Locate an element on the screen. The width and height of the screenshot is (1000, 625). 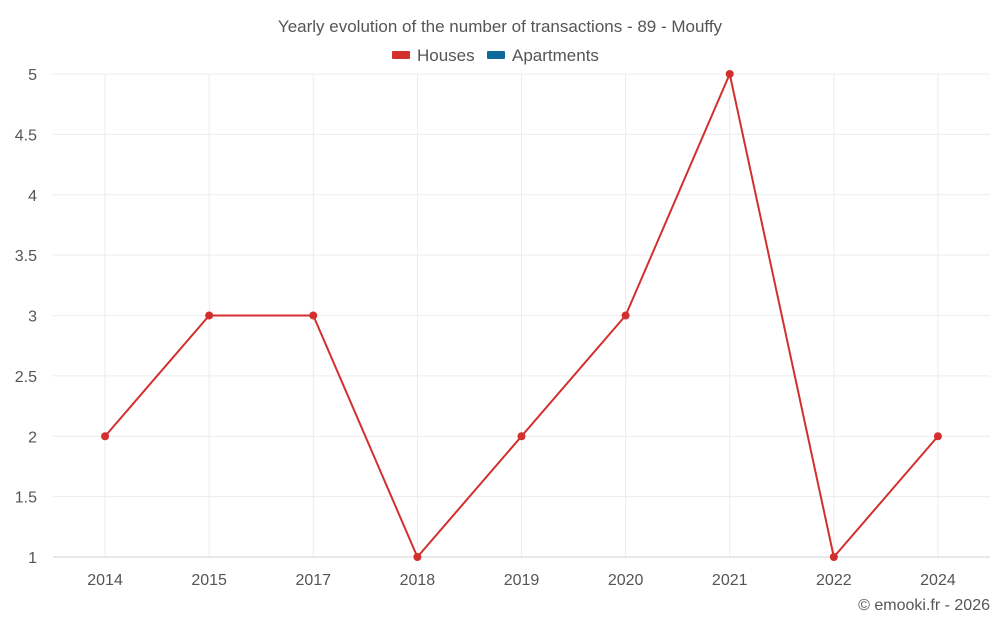
chart-legend: Houses Apartments is located at coordinates (495, 55).